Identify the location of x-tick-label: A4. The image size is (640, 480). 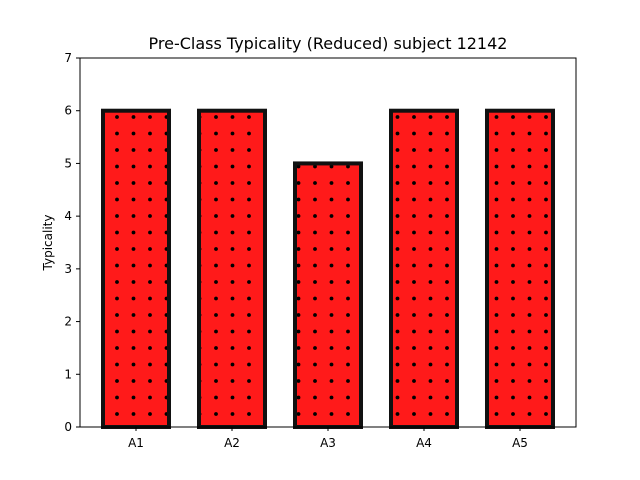
(424, 443).